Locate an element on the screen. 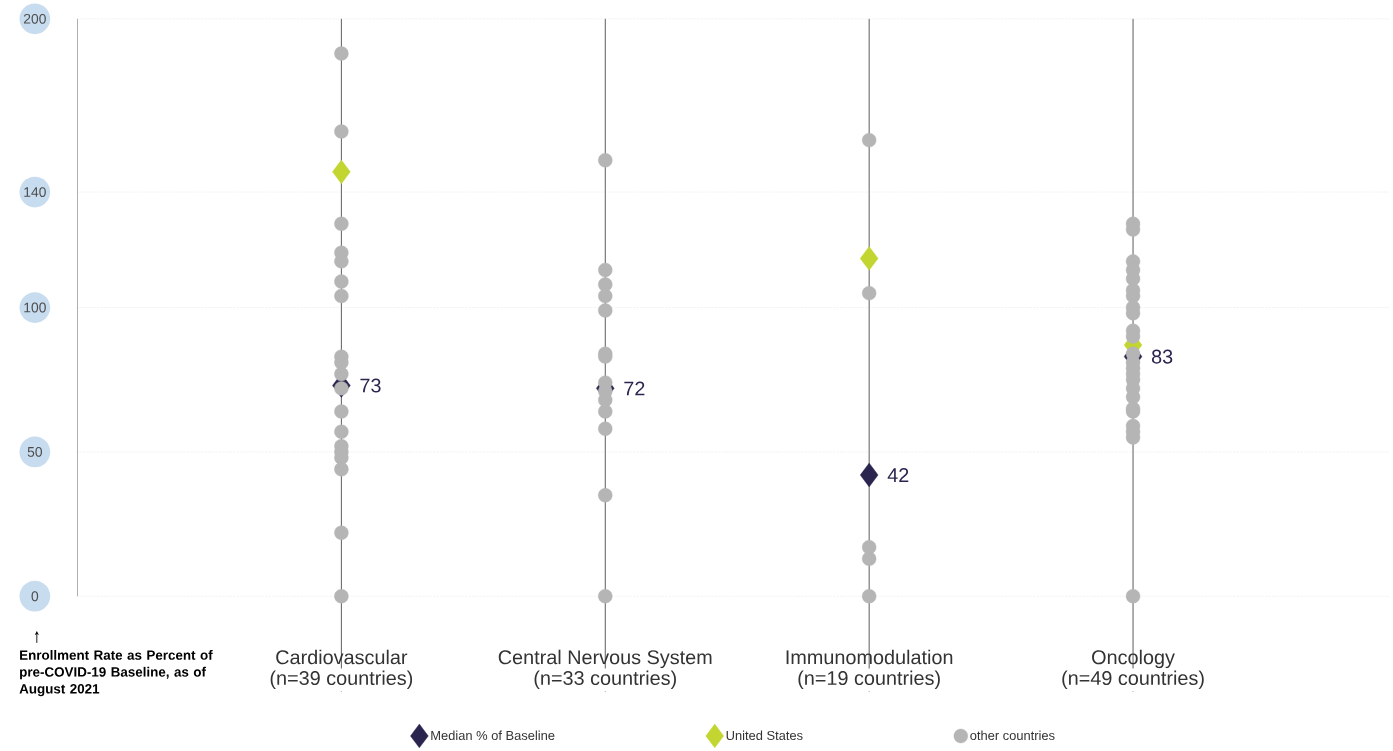  y-tick-label: 140 is located at coordinates (35, 192).